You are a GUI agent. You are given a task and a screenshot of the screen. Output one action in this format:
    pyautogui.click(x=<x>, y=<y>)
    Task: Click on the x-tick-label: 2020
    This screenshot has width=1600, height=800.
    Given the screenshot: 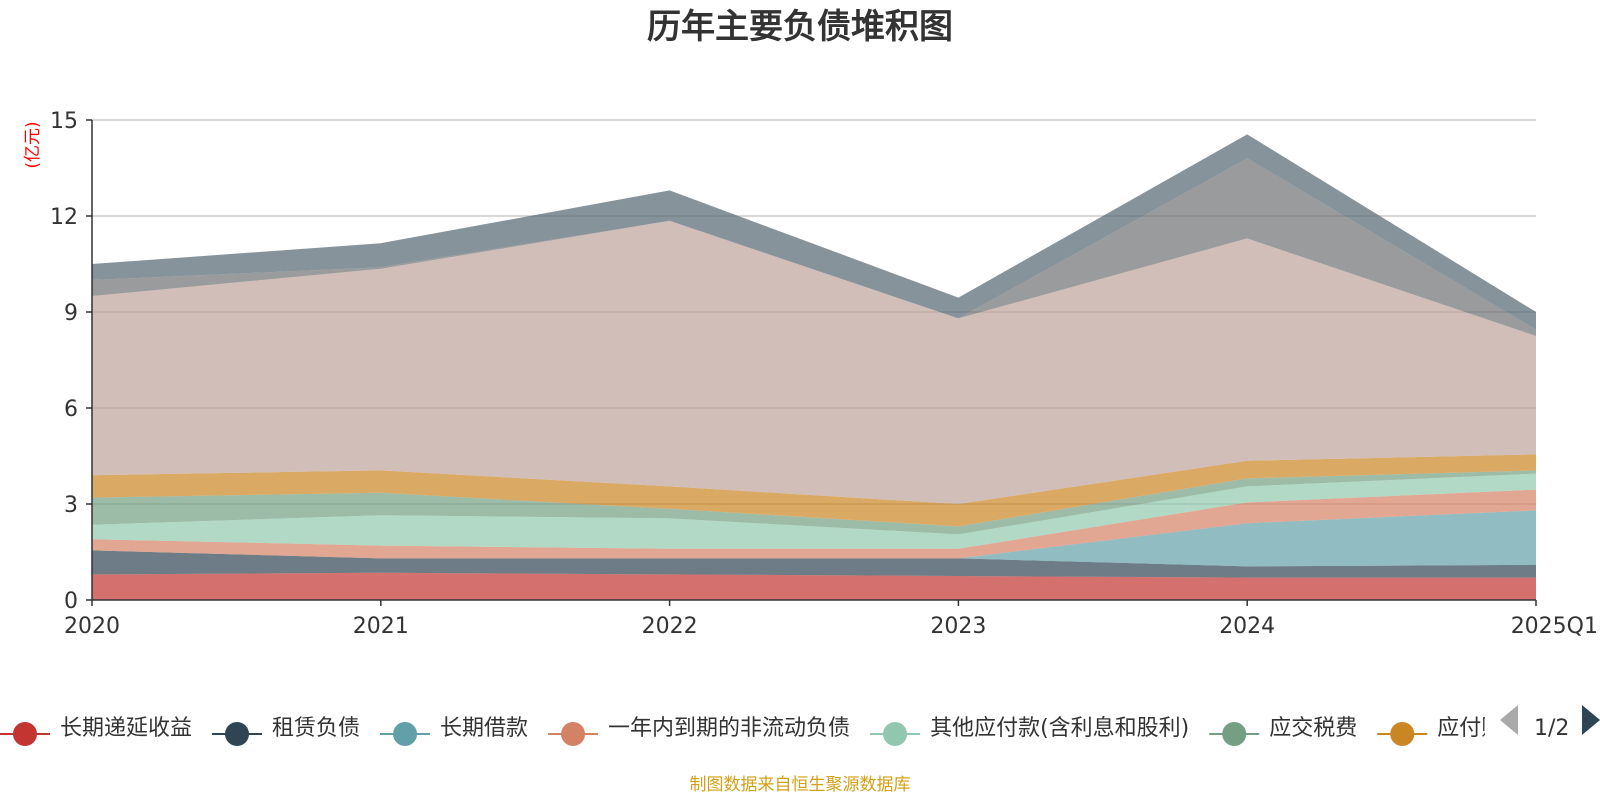 What is the action you would take?
    pyautogui.click(x=92, y=626)
    